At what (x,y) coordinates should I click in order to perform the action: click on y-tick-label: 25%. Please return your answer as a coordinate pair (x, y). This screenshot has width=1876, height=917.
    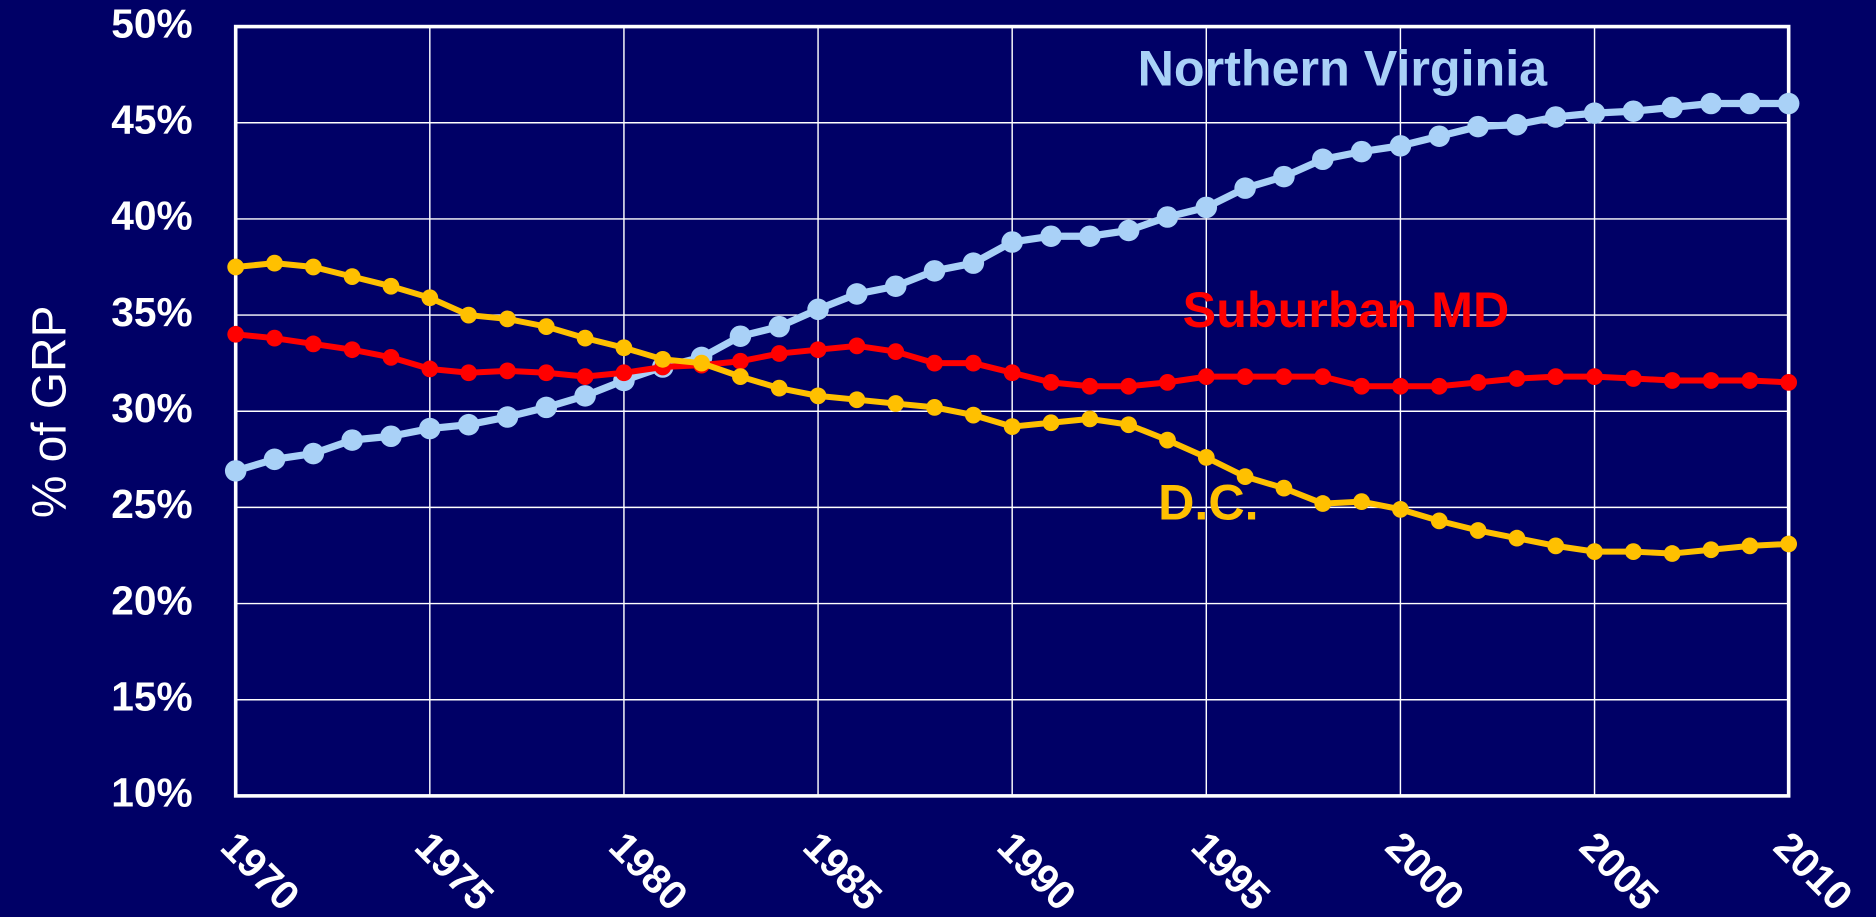
    Looking at the image, I should click on (151, 504).